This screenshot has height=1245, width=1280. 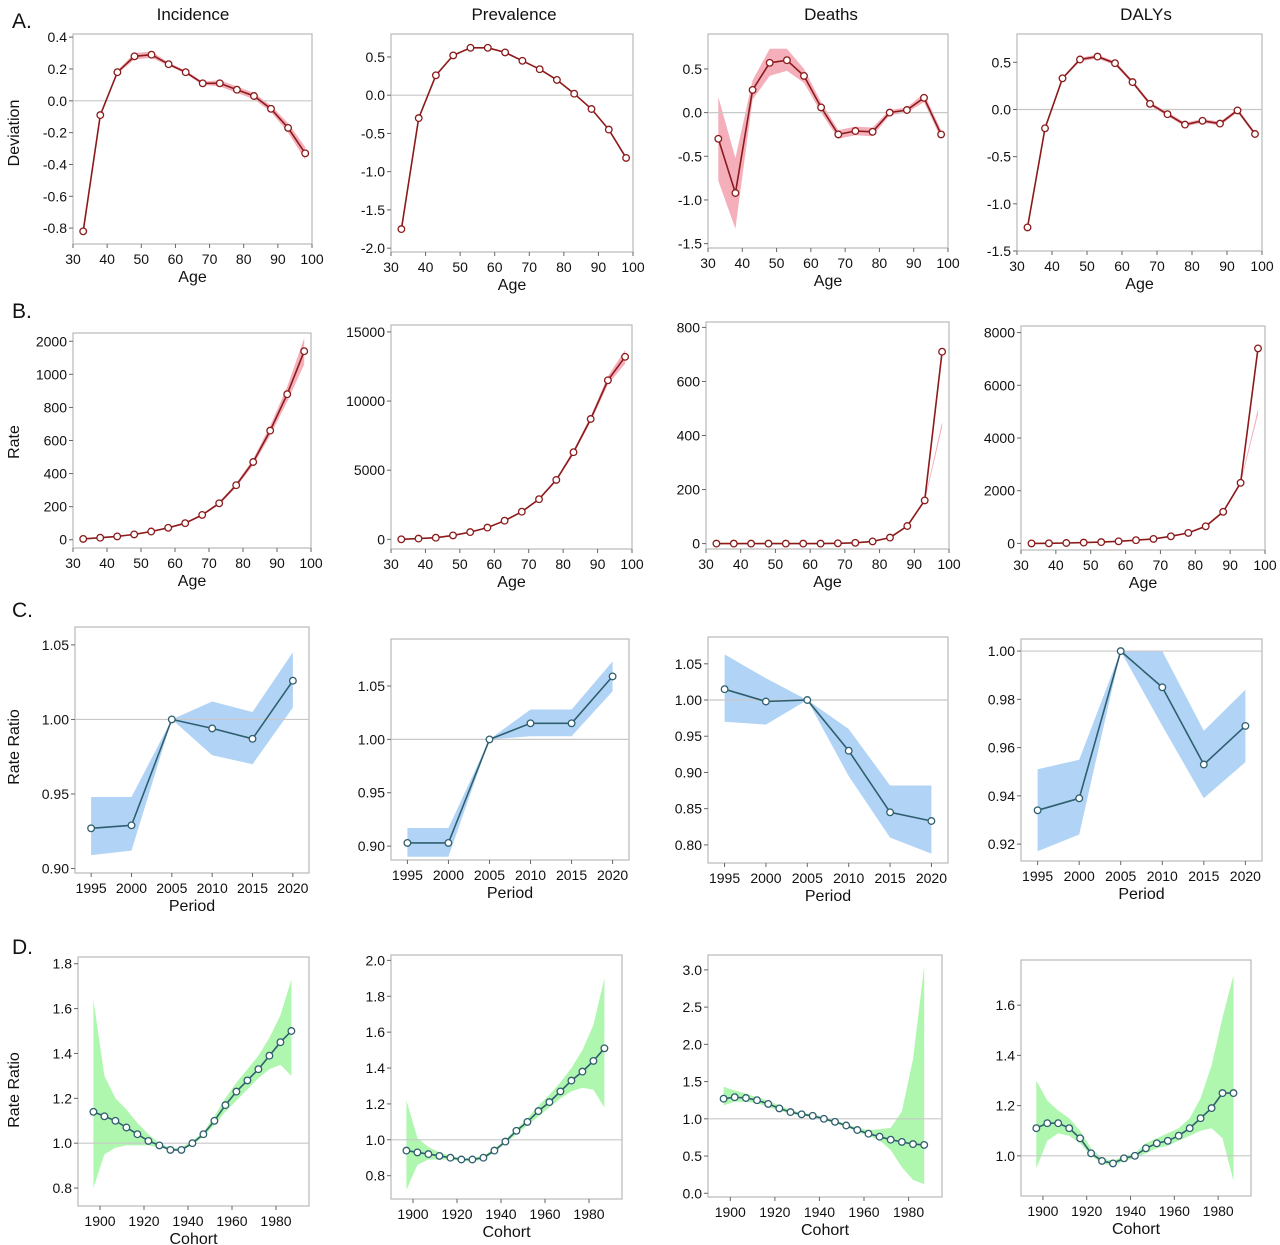 What do you see at coordinates (131, 888) in the screenshot?
I see `x-tick-label: 2000` at bounding box center [131, 888].